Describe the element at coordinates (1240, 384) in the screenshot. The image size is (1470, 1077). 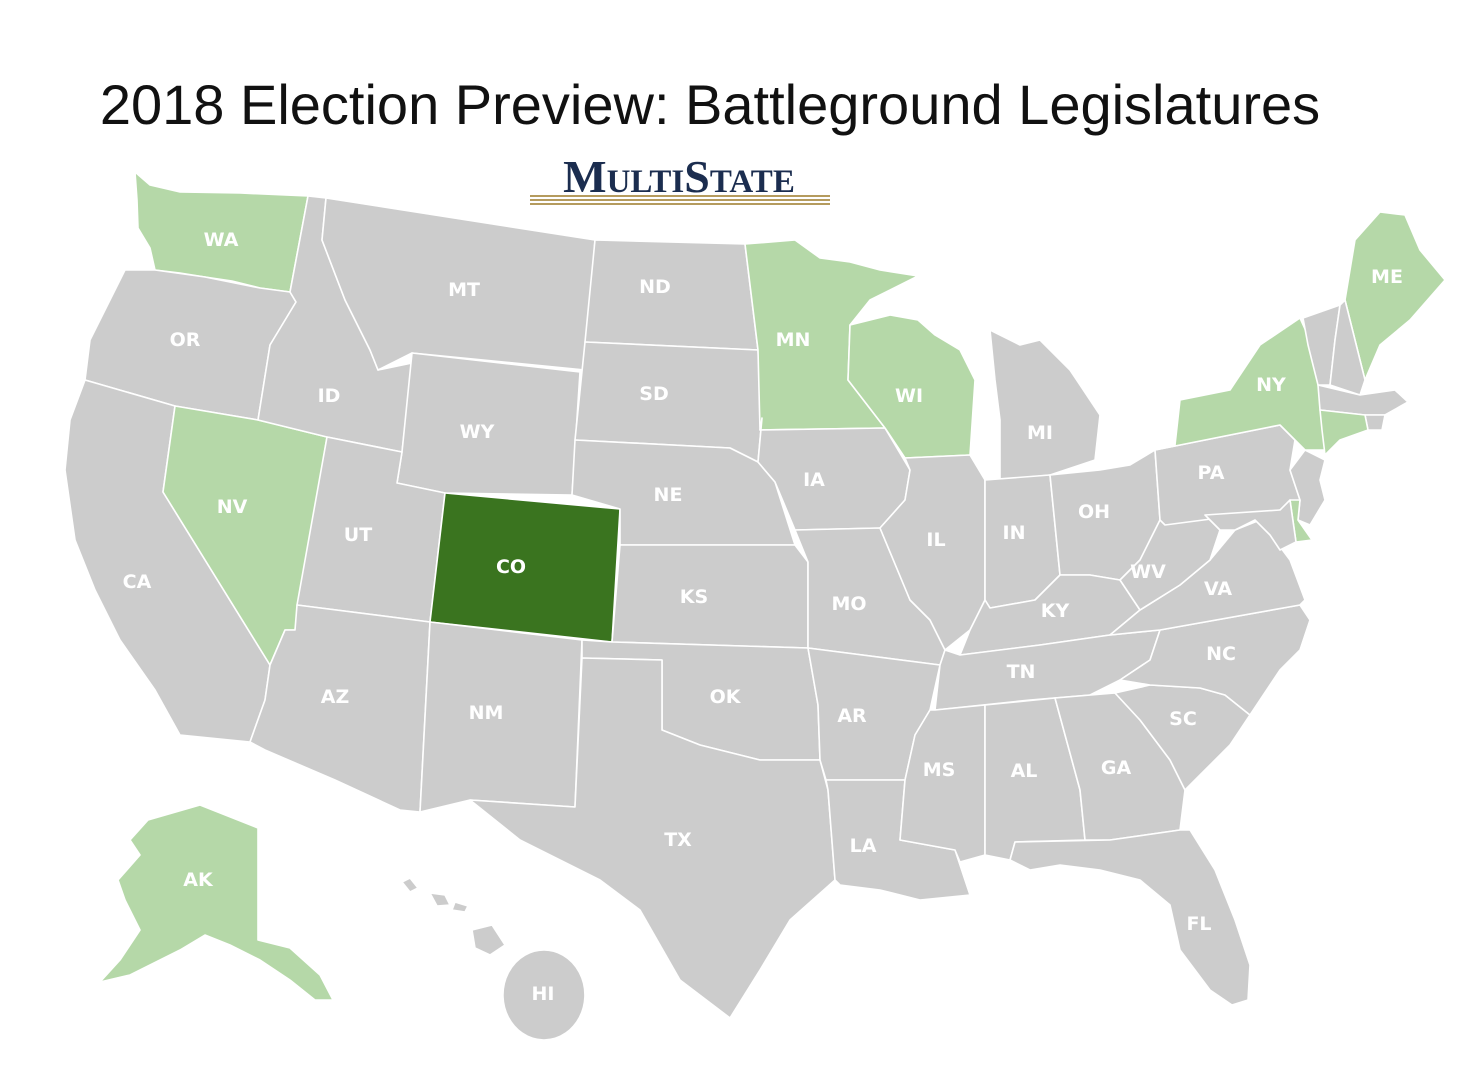
I see `state-ny` at that location.